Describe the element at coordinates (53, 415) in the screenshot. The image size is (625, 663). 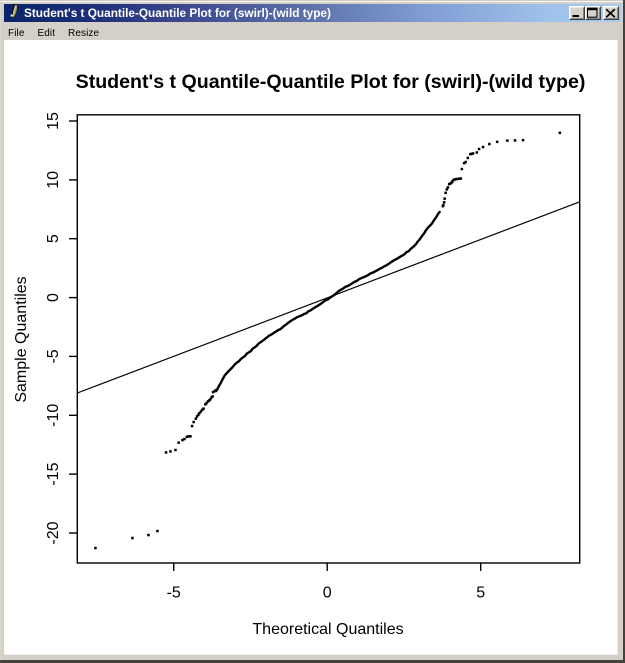
I see `svg-text: -10` at that location.